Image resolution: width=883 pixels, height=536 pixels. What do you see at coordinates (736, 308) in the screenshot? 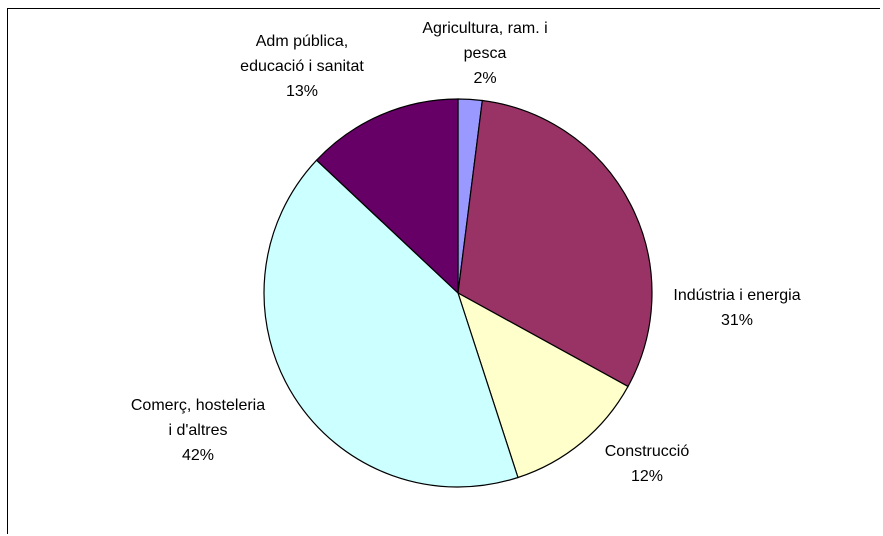
I see `pie-label-2: Indústria i energia 31%` at bounding box center [736, 308].